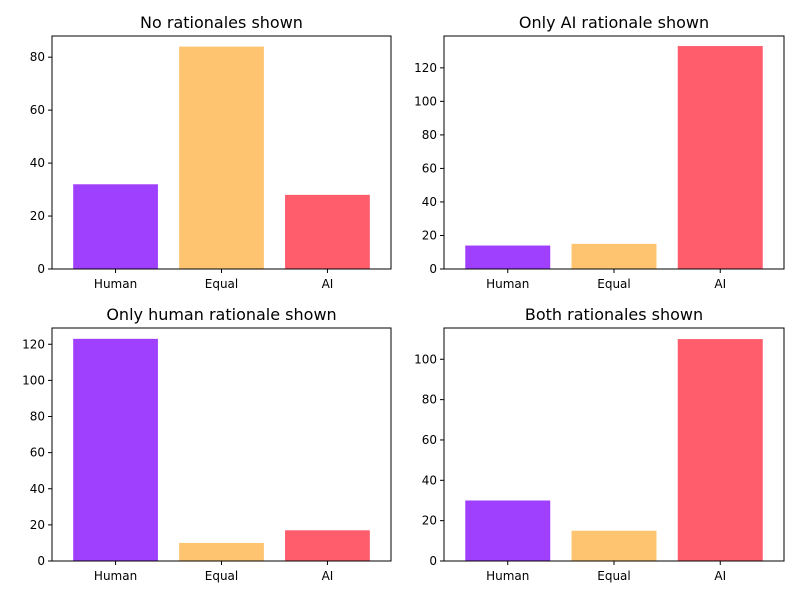 This screenshot has height=600, width=800. I want to click on subplot-title: Only AI rationale shown, so click(614, 22).